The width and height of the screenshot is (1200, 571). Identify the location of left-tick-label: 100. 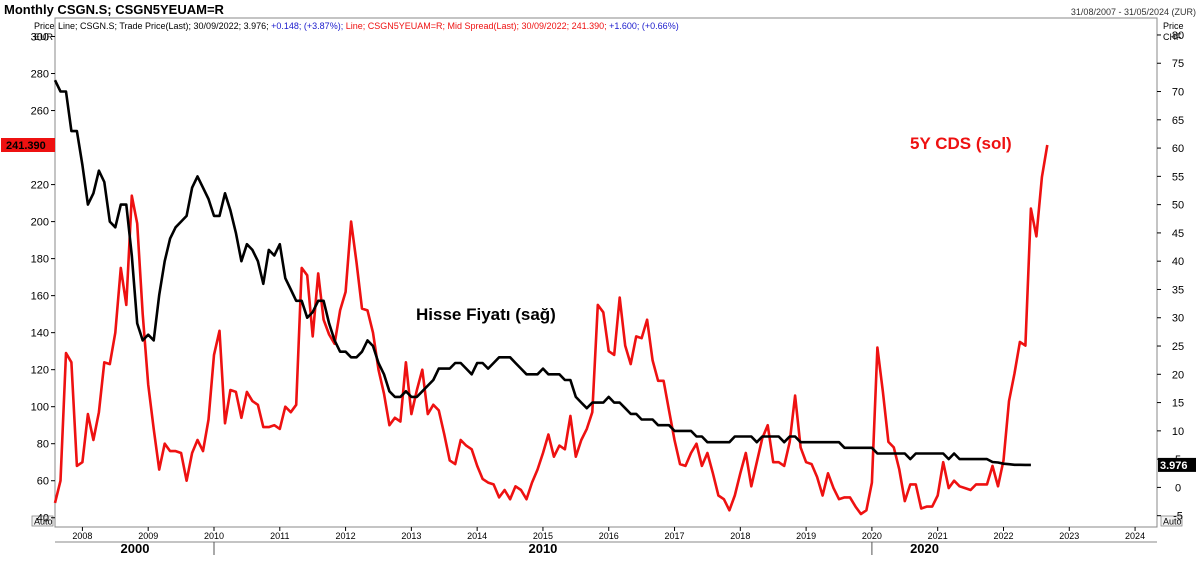
(40, 408).